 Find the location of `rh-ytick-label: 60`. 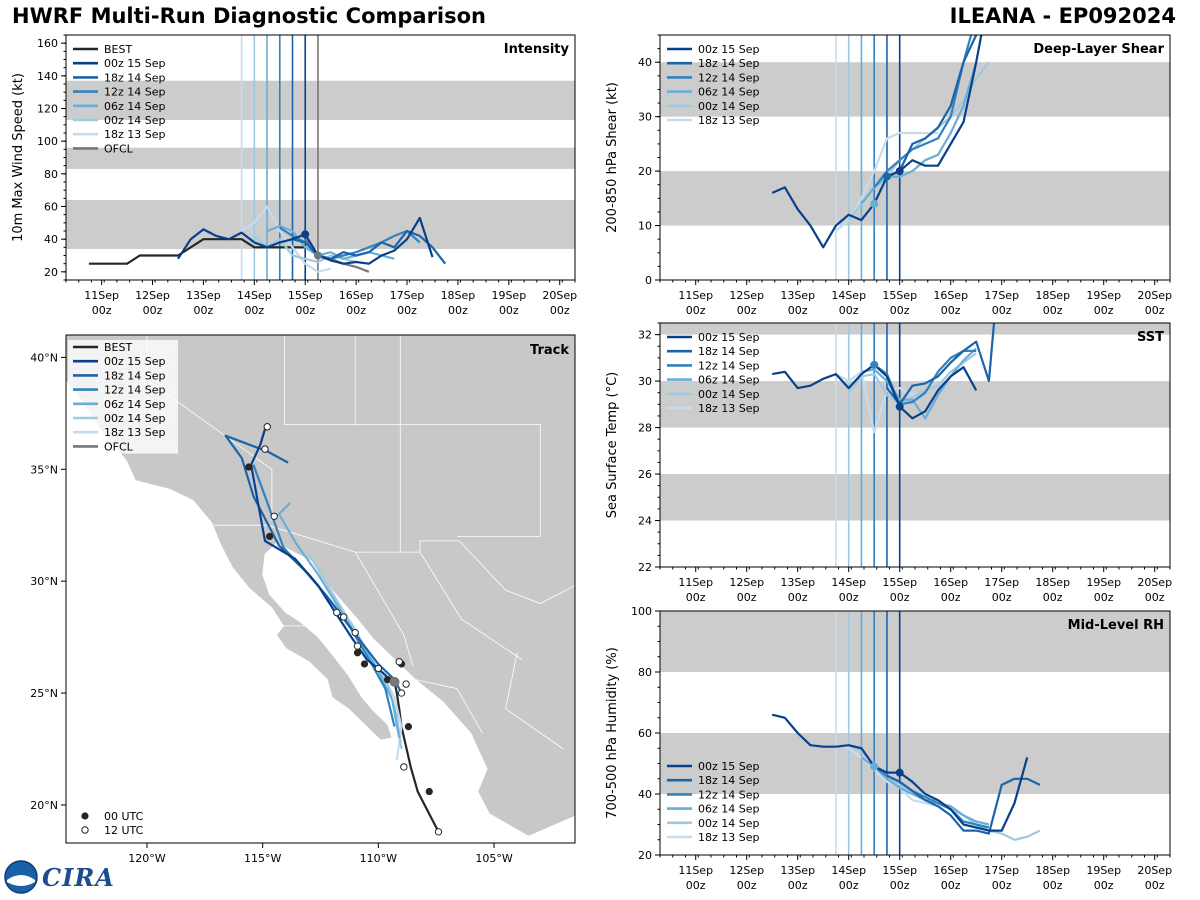

rh-ytick-label: 60 is located at coordinates (645, 733).